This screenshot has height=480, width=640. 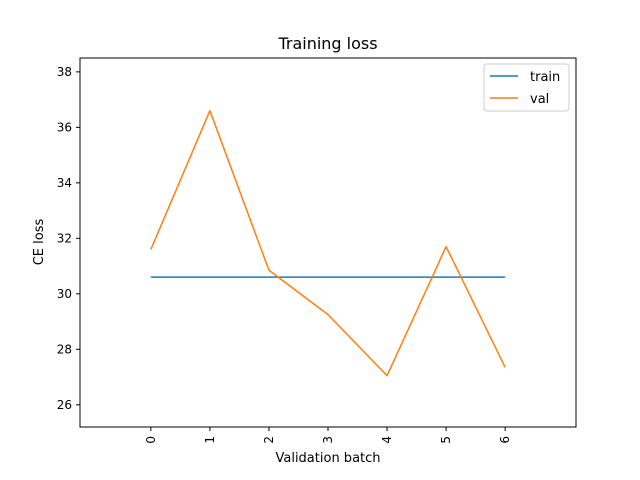 I want to click on y-tick-label: 36, so click(x=64, y=127).